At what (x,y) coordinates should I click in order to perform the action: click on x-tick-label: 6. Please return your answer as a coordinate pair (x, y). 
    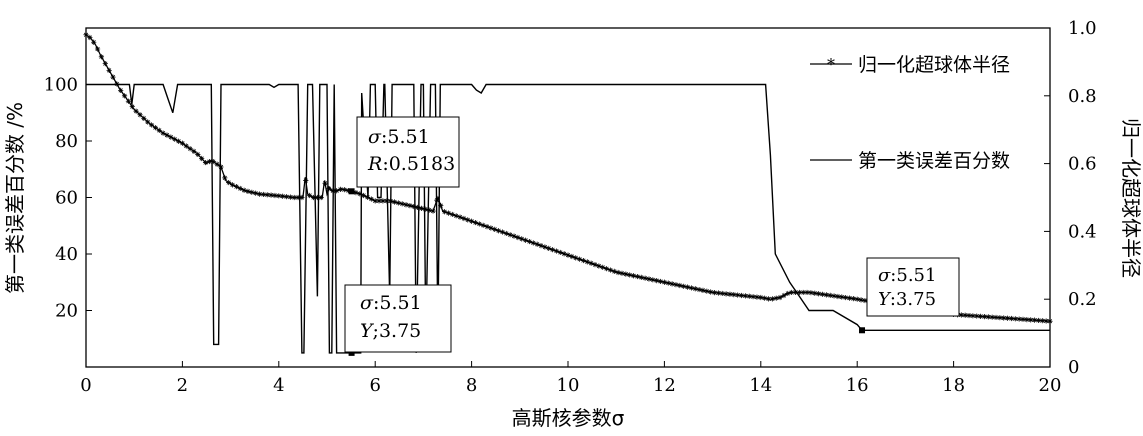
    Looking at the image, I should click on (374, 385).